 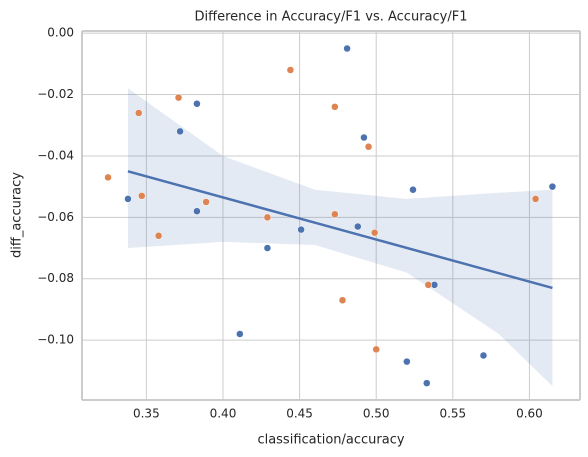 I want to click on y-tick-label: −0.10, so click(x=55, y=340).